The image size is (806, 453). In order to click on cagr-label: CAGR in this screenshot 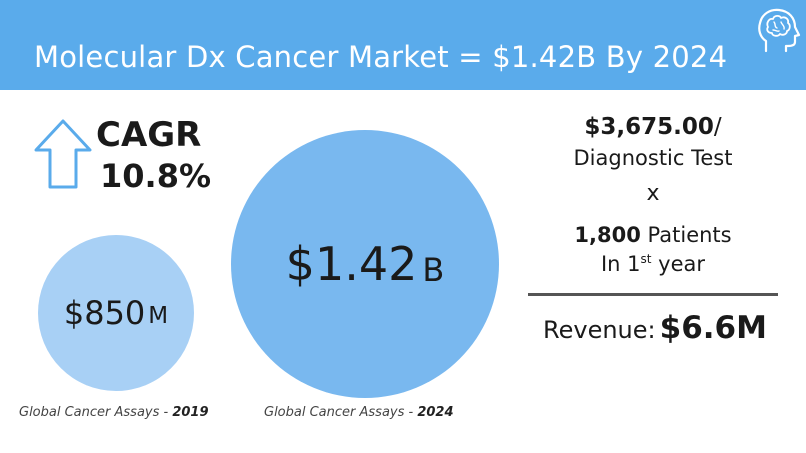, I will do `click(149, 135)`.